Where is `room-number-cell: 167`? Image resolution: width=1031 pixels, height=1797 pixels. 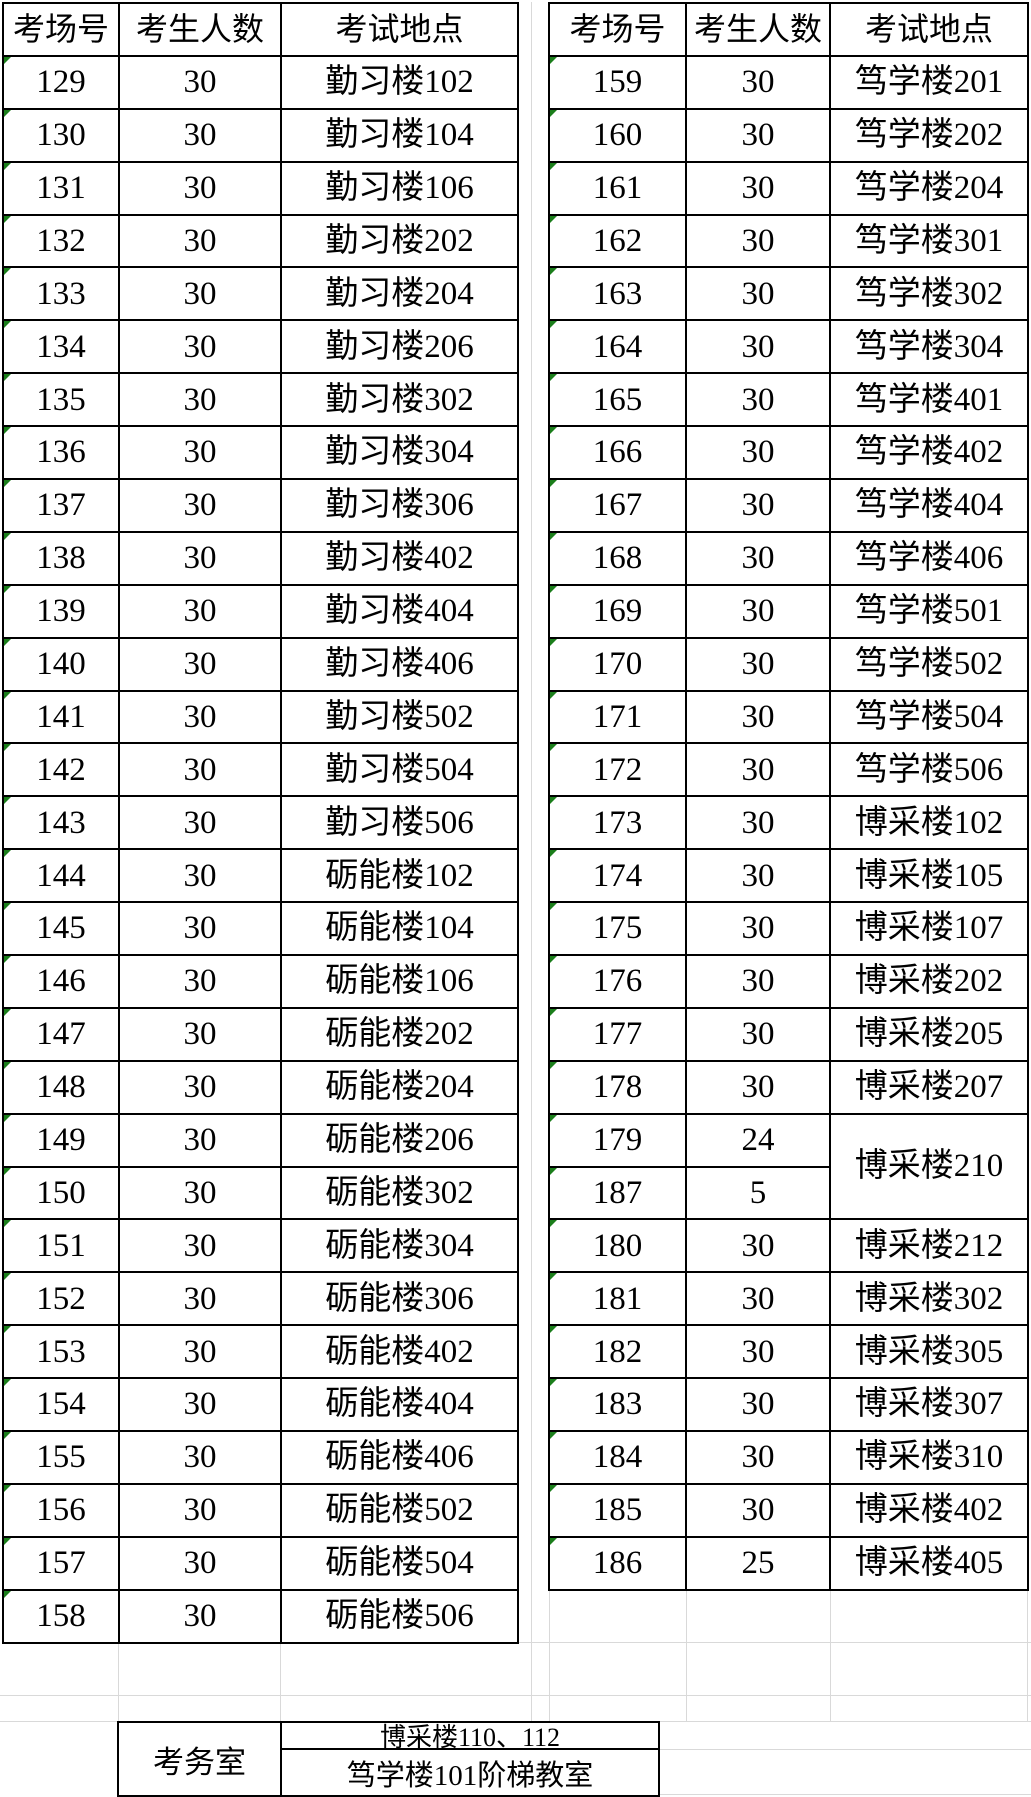
room-number-cell: 167 is located at coordinates (618, 506).